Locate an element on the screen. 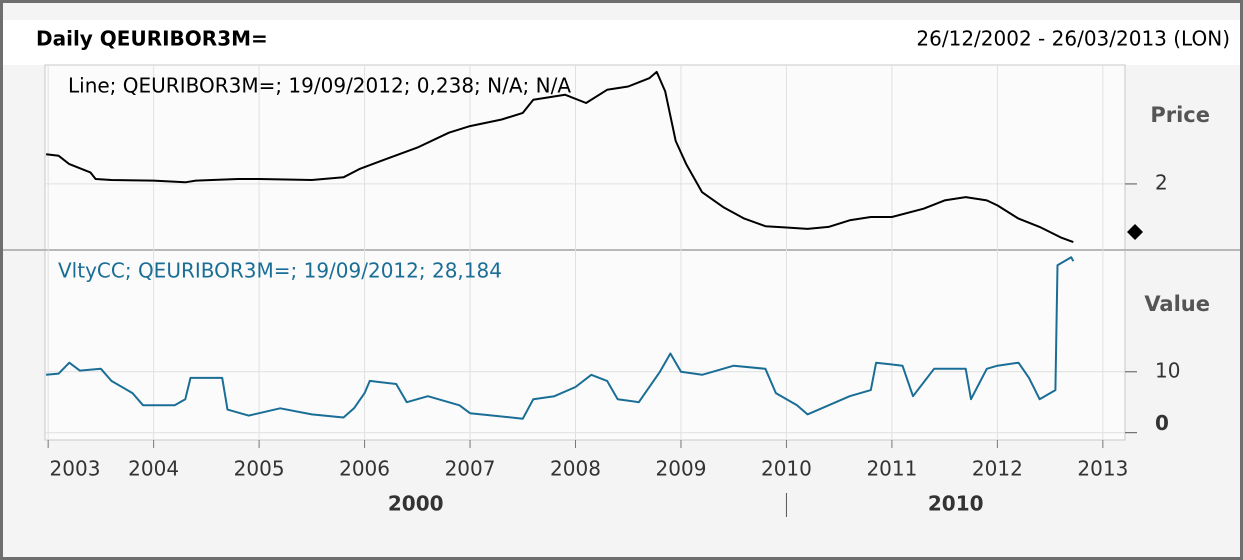 The height and width of the screenshot is (560, 1243). date-range: 26/12/2002 - 26/03/2013 (LON) is located at coordinates (1073, 39).